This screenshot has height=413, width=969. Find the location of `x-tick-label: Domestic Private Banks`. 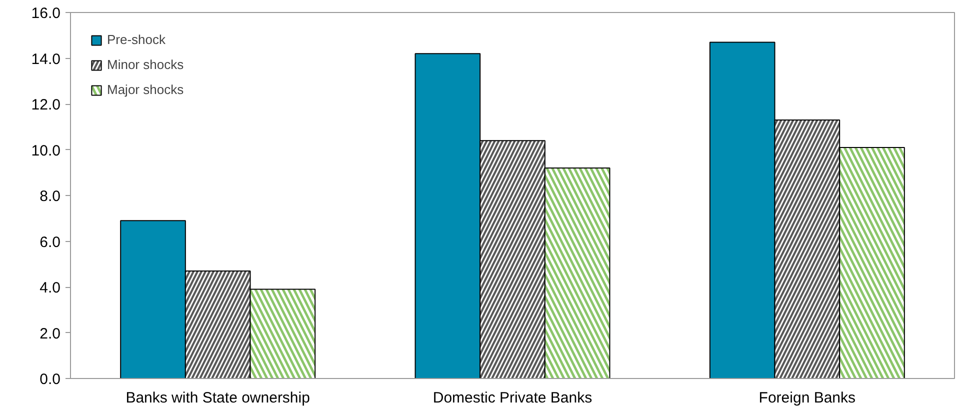

x-tick-label: Domestic Private Banks is located at coordinates (512, 398).